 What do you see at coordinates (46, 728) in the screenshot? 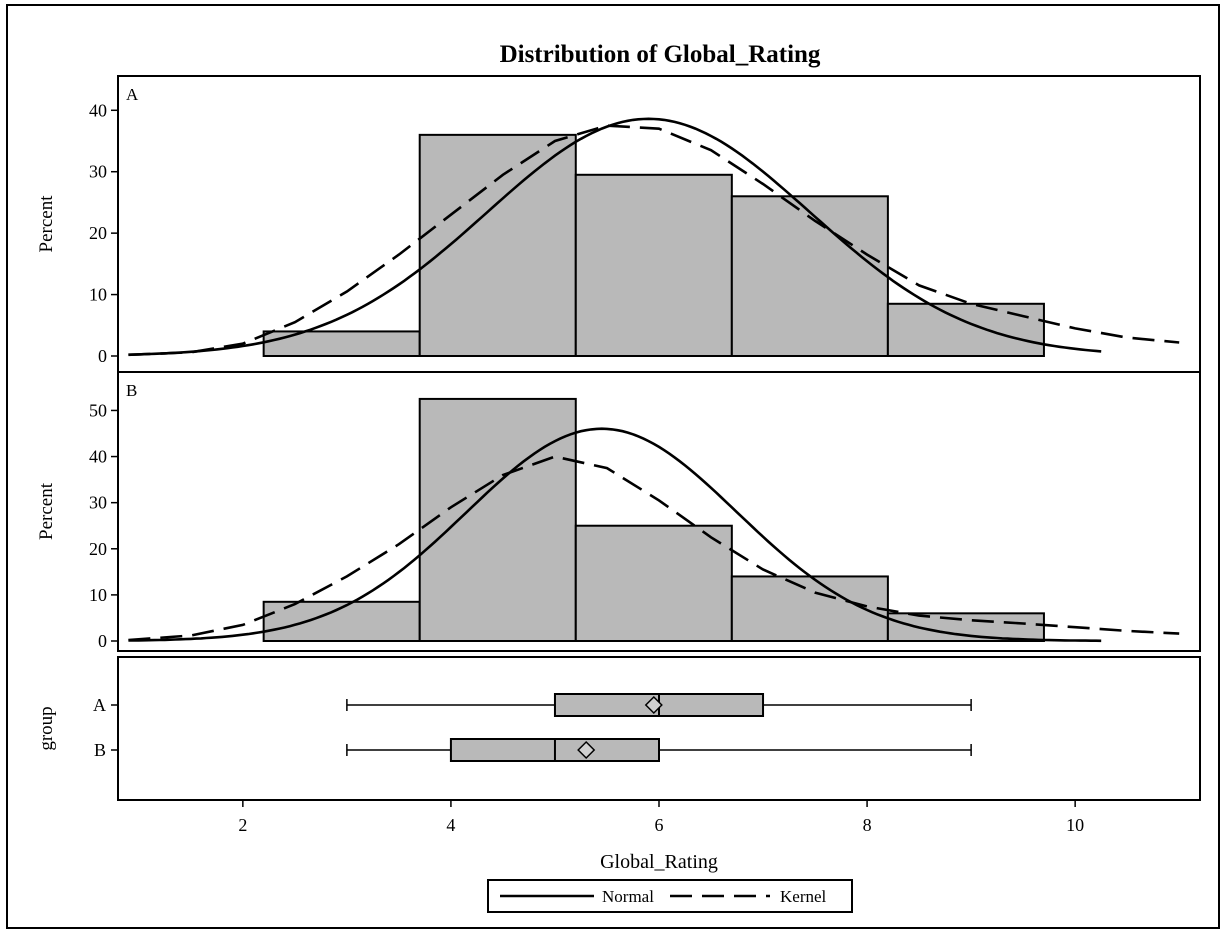
I see `y-axis-label: group` at bounding box center [46, 728].